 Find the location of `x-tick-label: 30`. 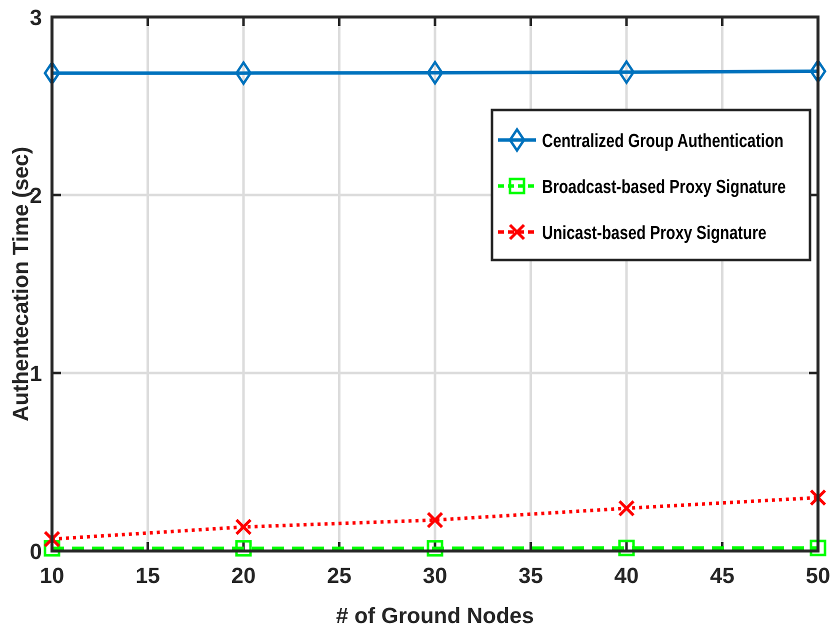

x-tick-label: 30 is located at coordinates (435, 575).